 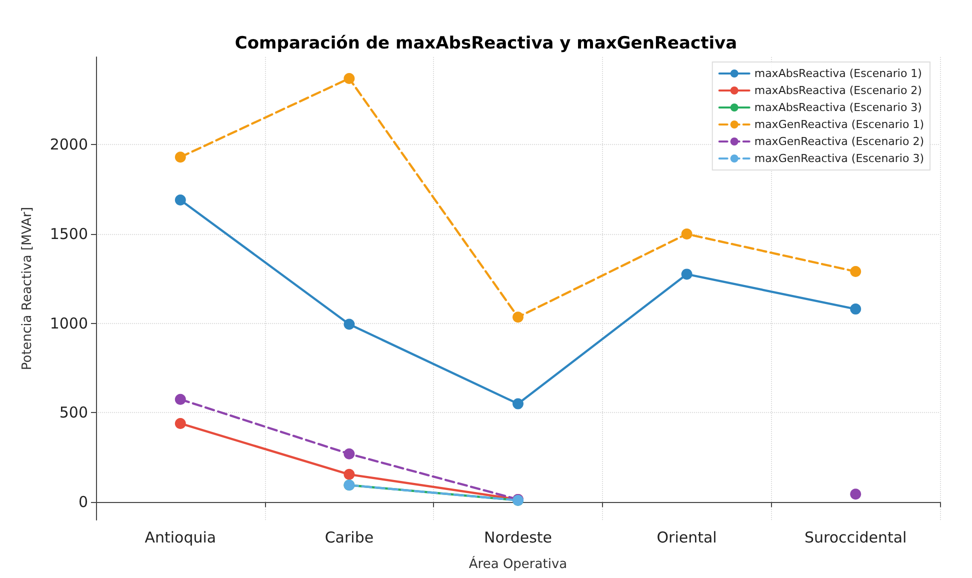 What do you see at coordinates (855, 537) in the screenshot?
I see `x-tick-label: Suroccidental` at bounding box center [855, 537].